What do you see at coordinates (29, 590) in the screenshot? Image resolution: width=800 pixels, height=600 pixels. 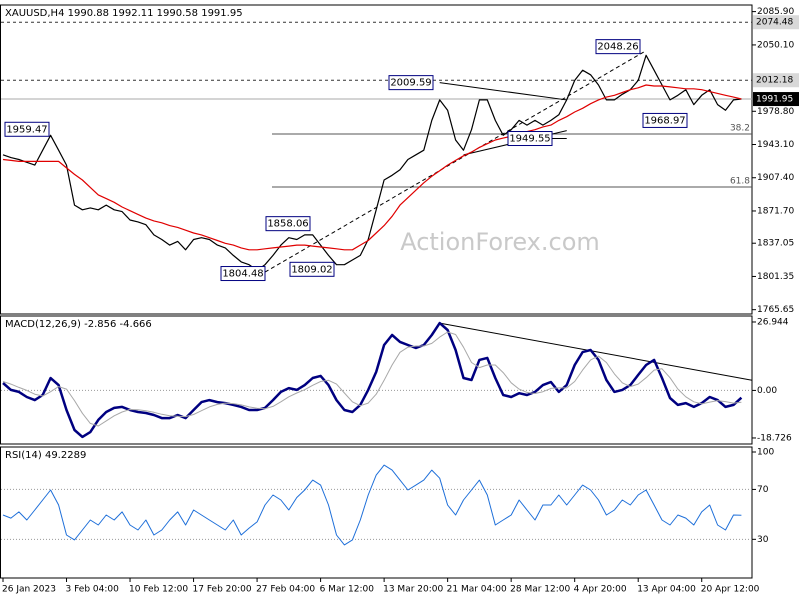 I see `x-tick-label: 26 Jan 2023` at bounding box center [29, 590].